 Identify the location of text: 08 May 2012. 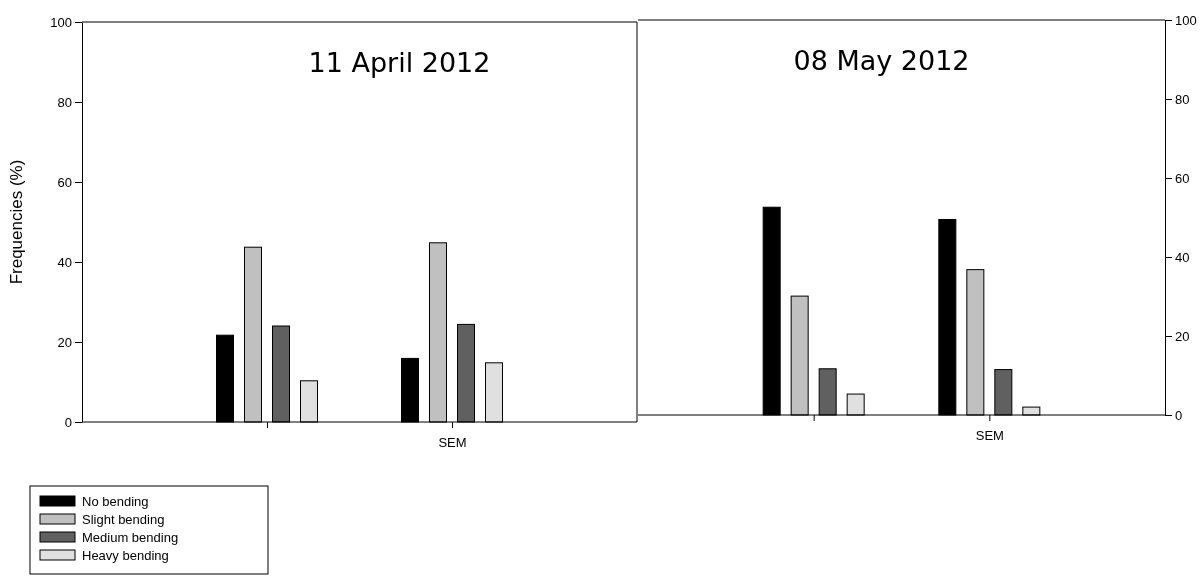
(881, 60).